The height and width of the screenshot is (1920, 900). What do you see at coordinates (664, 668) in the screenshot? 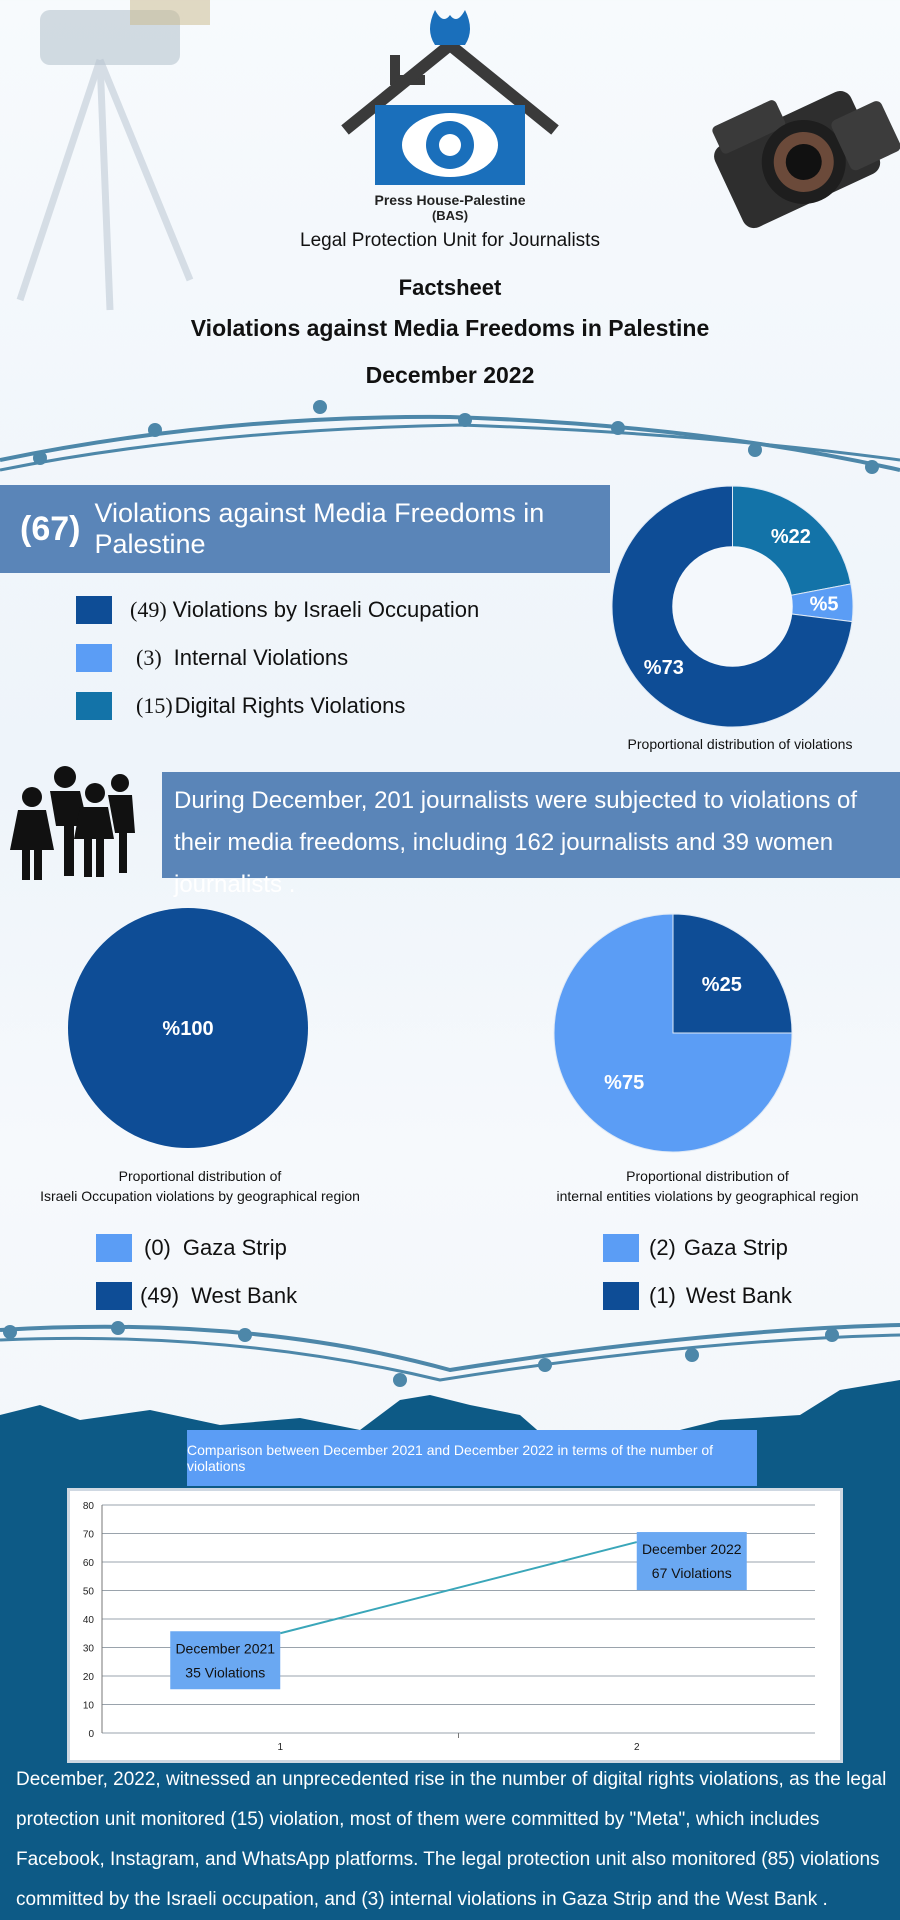
I see `slice-label: %73` at bounding box center [664, 668].